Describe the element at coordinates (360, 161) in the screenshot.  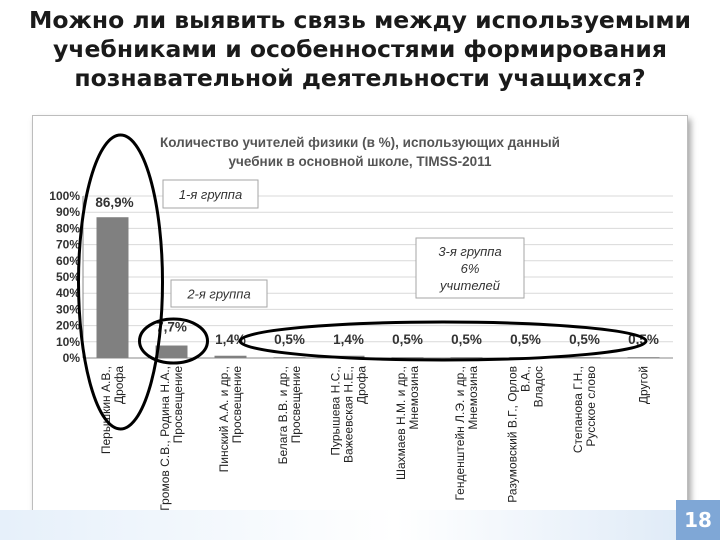
I see `chart-title-line: учебник в основной школе, TIMSS-2011` at that location.